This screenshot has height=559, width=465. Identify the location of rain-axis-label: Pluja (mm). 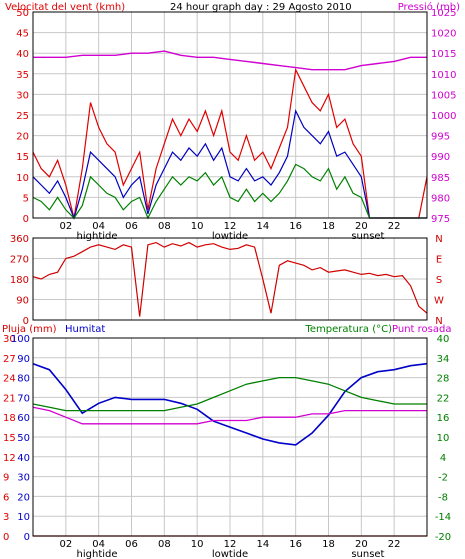
(29, 329).